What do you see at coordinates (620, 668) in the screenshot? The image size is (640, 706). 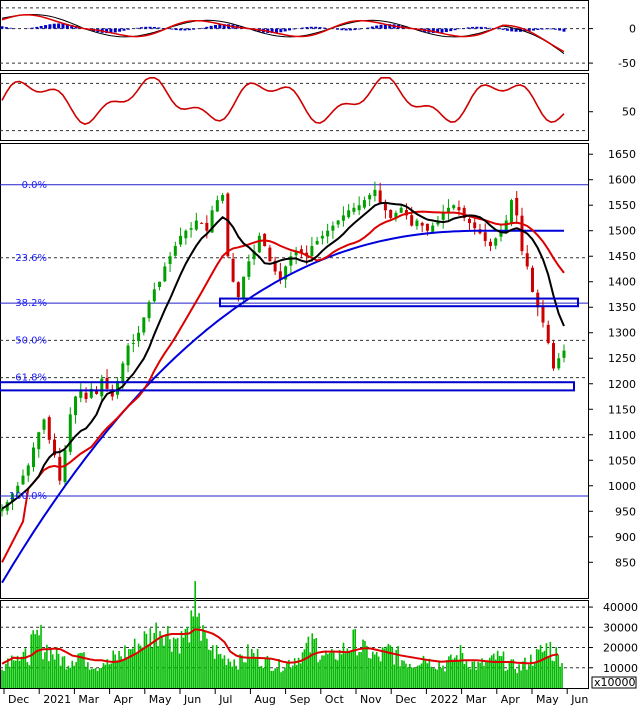 I see `volume-tick-label: 10000` at bounding box center [620, 668].